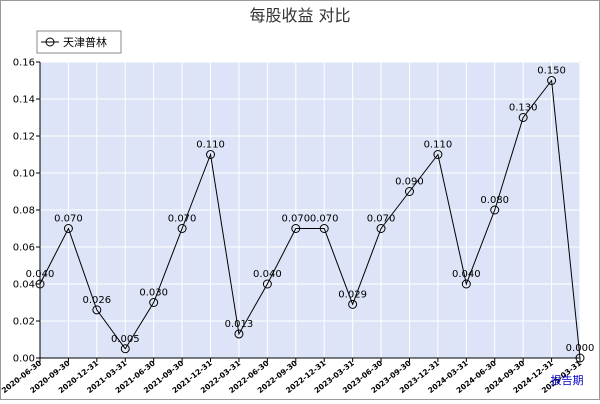  I want to click on data-label: 0.005, so click(125, 339).